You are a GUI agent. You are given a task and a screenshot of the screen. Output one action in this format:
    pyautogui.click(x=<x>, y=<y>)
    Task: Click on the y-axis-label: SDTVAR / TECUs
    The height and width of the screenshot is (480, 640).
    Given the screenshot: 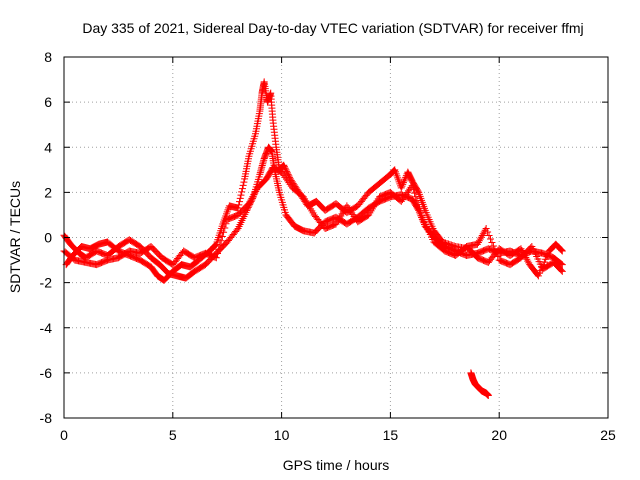 What is the action you would take?
    pyautogui.click(x=15, y=237)
    